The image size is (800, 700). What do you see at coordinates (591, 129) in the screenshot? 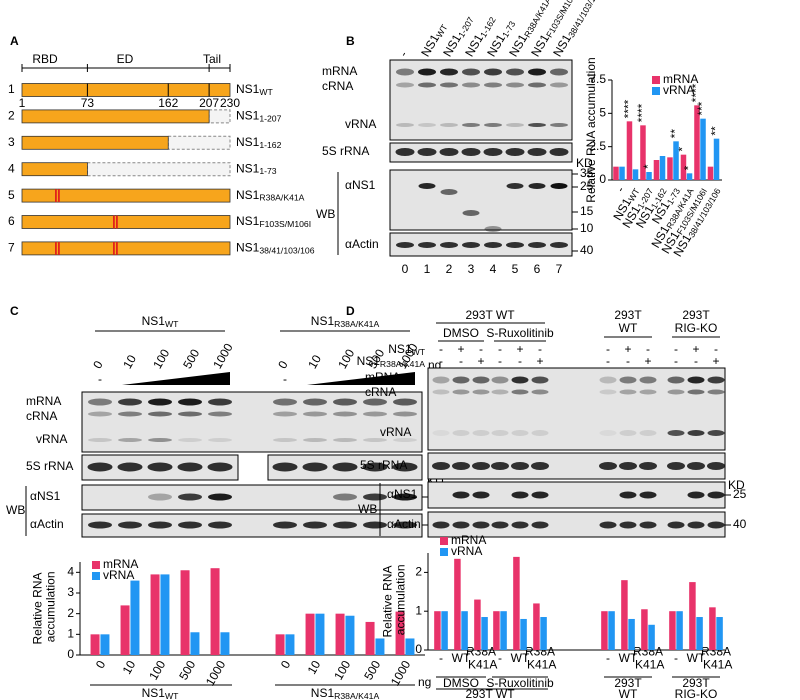
I see `y-axis-label: Relative RNA accumulation` at bounding box center [591, 129].